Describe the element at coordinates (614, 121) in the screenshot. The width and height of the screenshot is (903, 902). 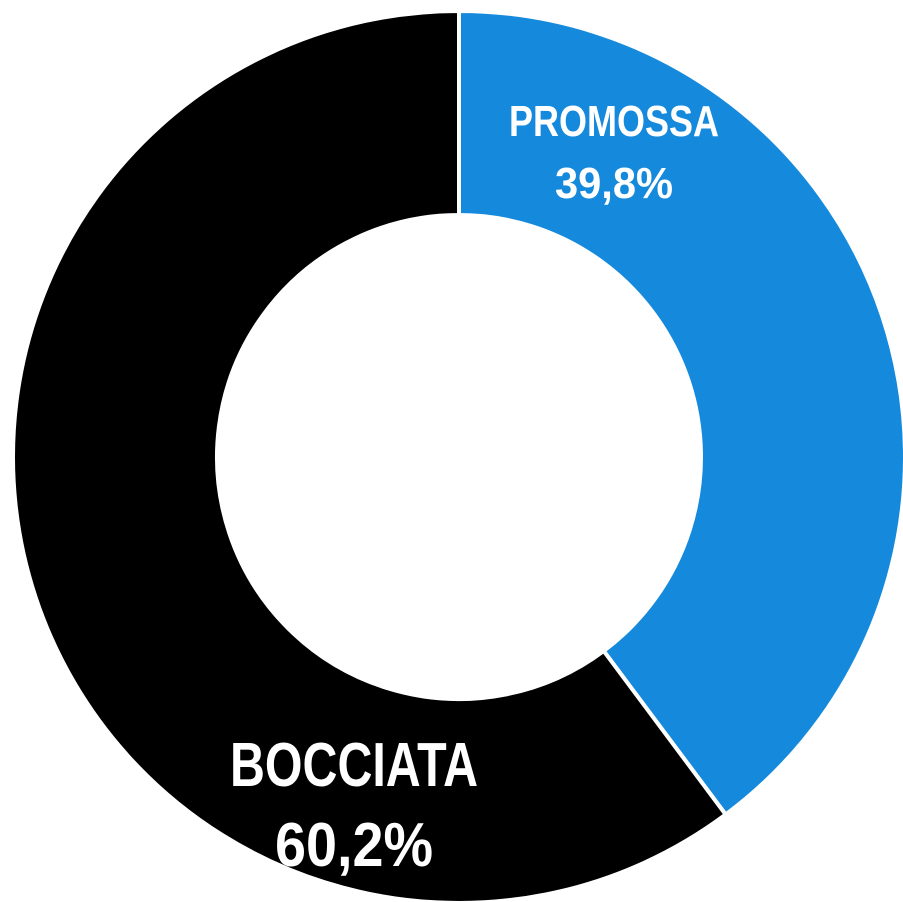
I see `slice-label-promossa: PROMOSSA` at that location.